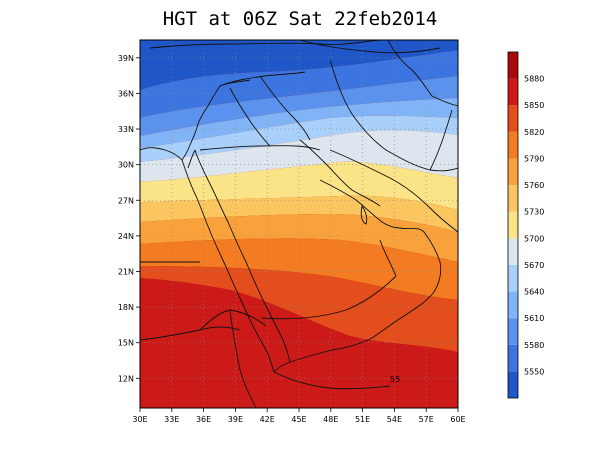 The width and height of the screenshot is (600, 450). I want to click on lon-tick-label: 60E, so click(457, 419).